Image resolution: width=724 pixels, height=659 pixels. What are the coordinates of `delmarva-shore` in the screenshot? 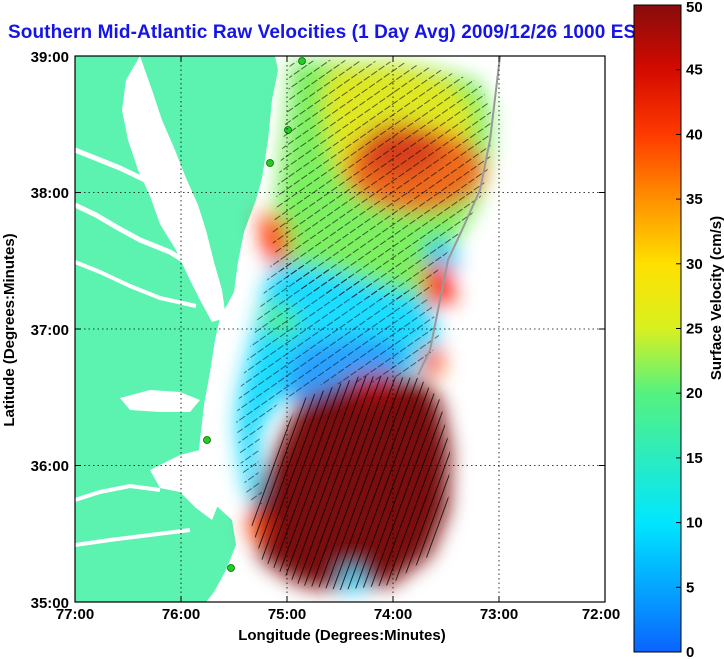 It's located at (227, 166).